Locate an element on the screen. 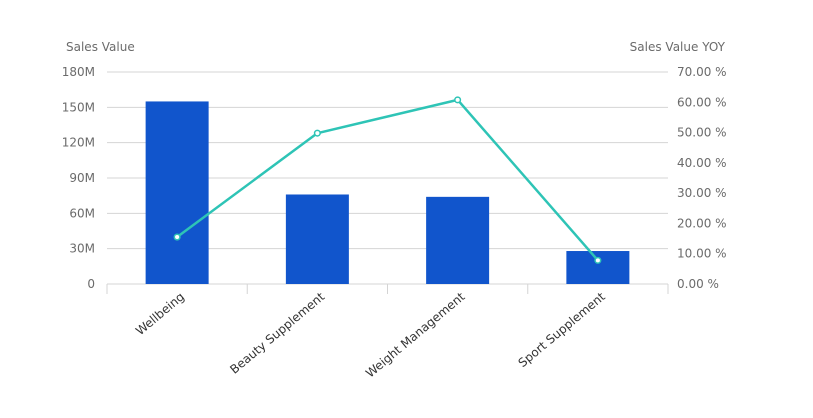 The image size is (813, 418). left-tick-label: 60M is located at coordinates (82, 213).